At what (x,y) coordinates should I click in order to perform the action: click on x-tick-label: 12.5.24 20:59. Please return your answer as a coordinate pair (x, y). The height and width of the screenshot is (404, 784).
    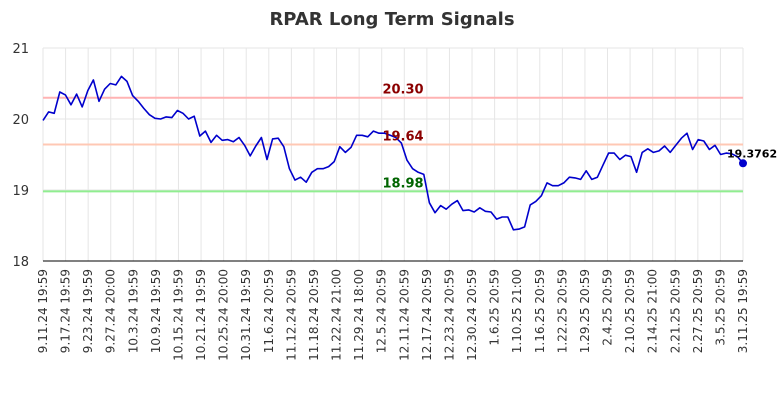
    Looking at the image, I should click on (382, 311).